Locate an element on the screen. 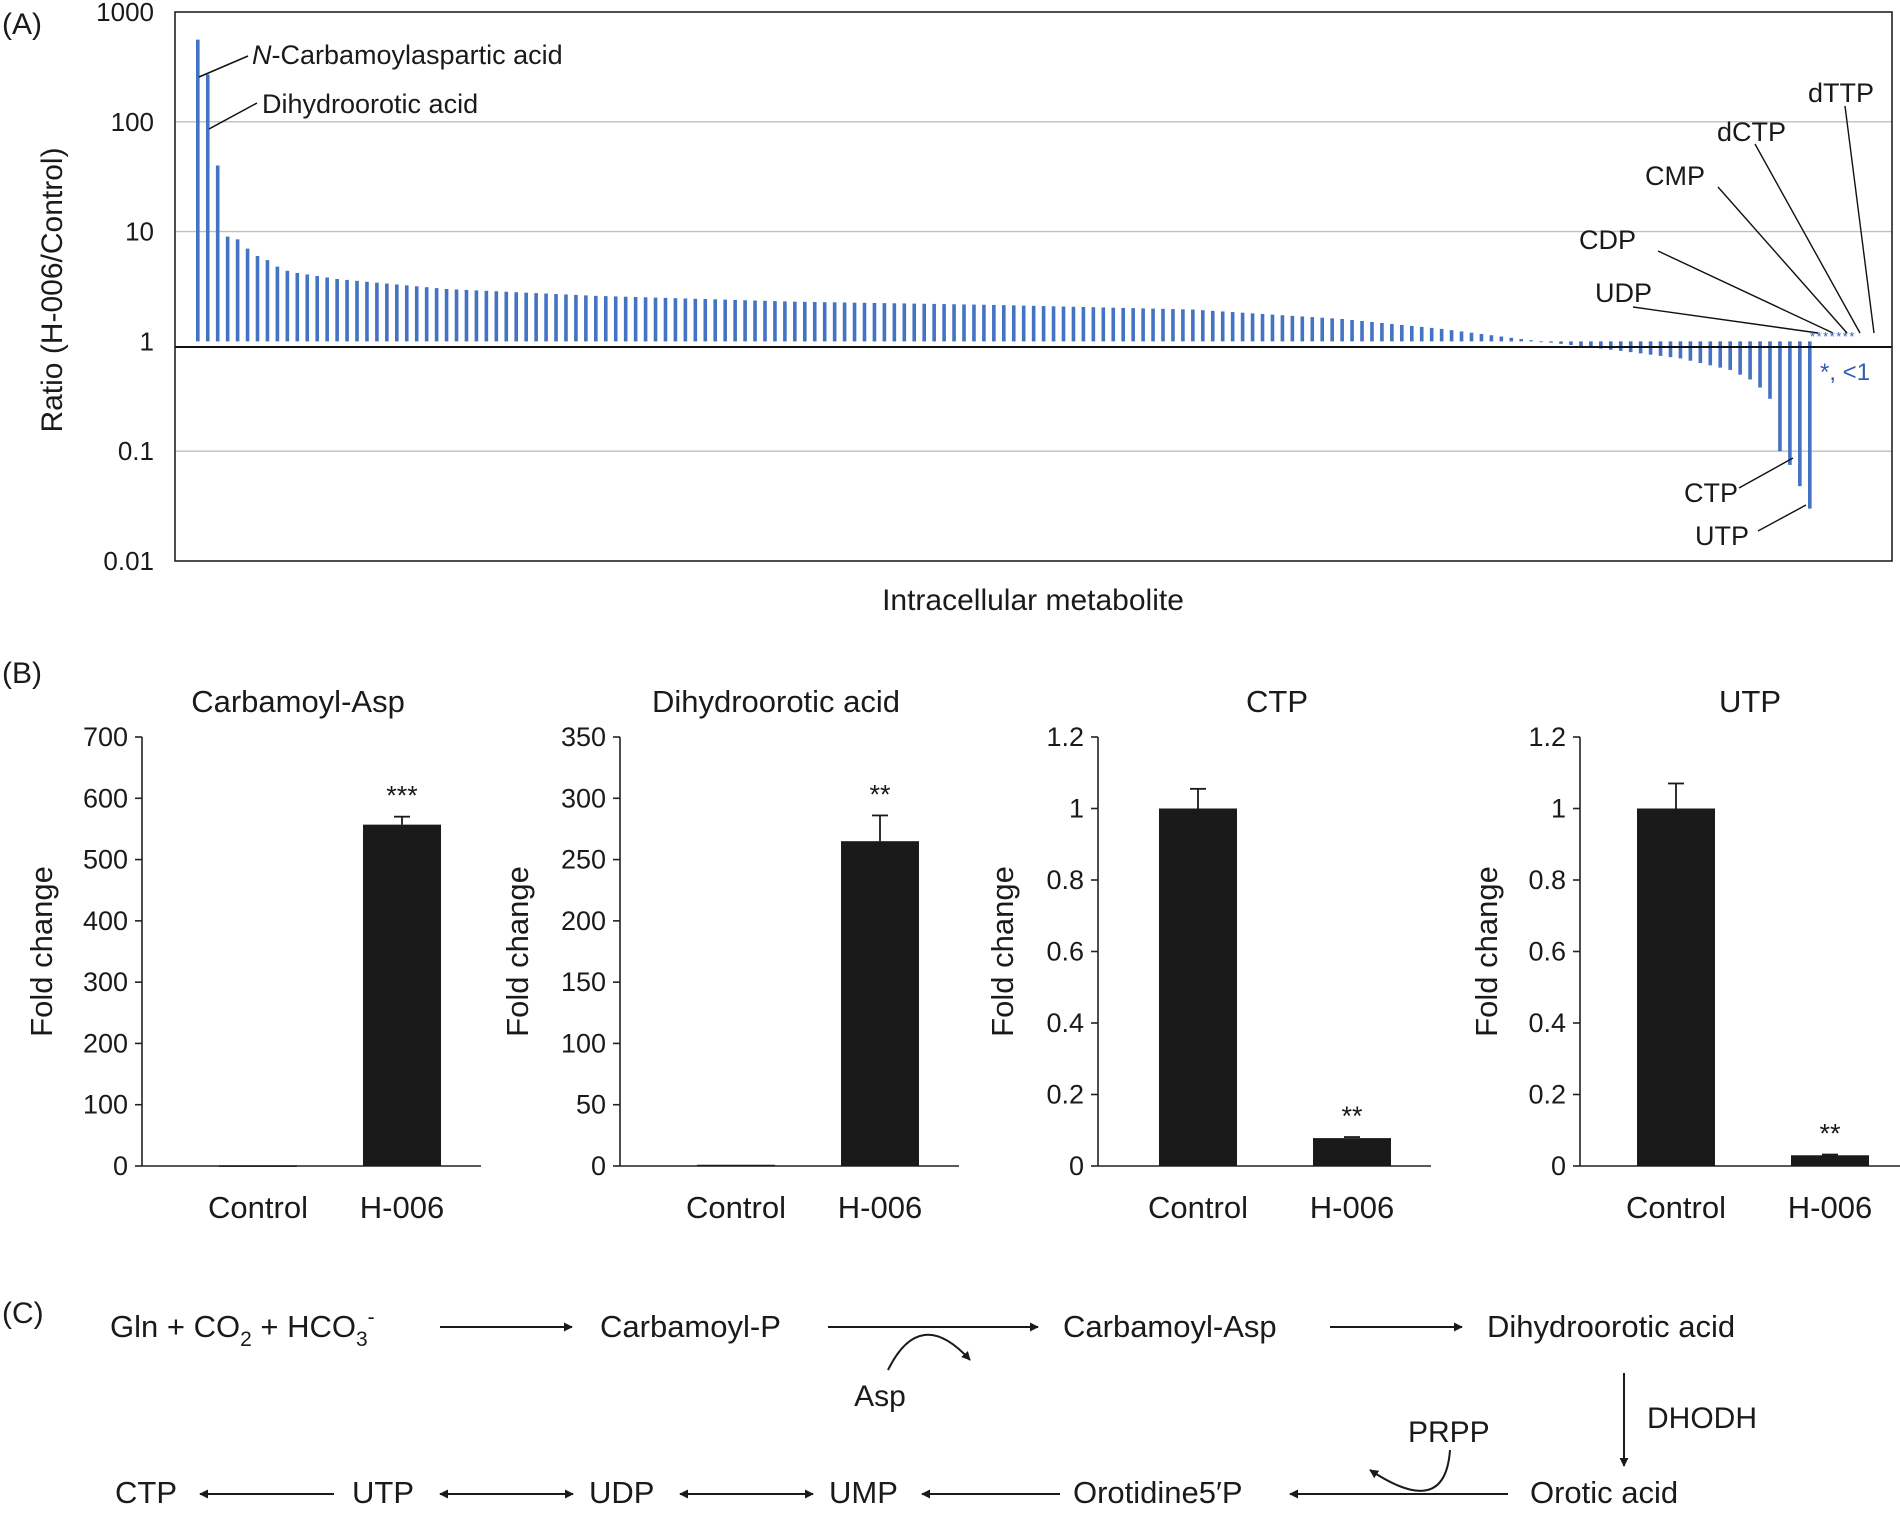  callout-line-cdp is located at coordinates (1745, 292).